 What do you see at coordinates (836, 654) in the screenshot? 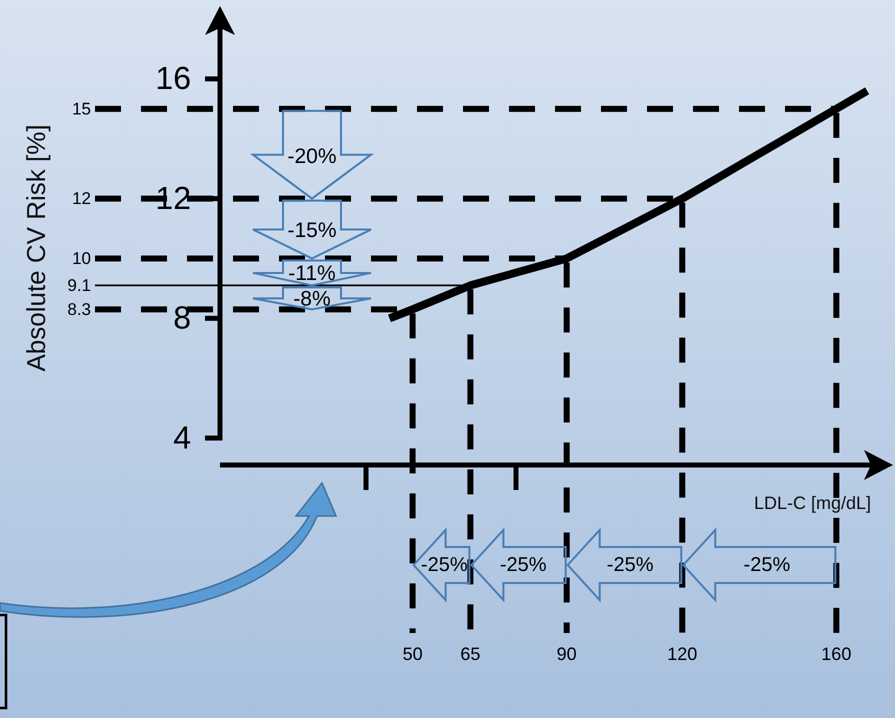
I see `ref-line-label: 160` at bounding box center [836, 654].